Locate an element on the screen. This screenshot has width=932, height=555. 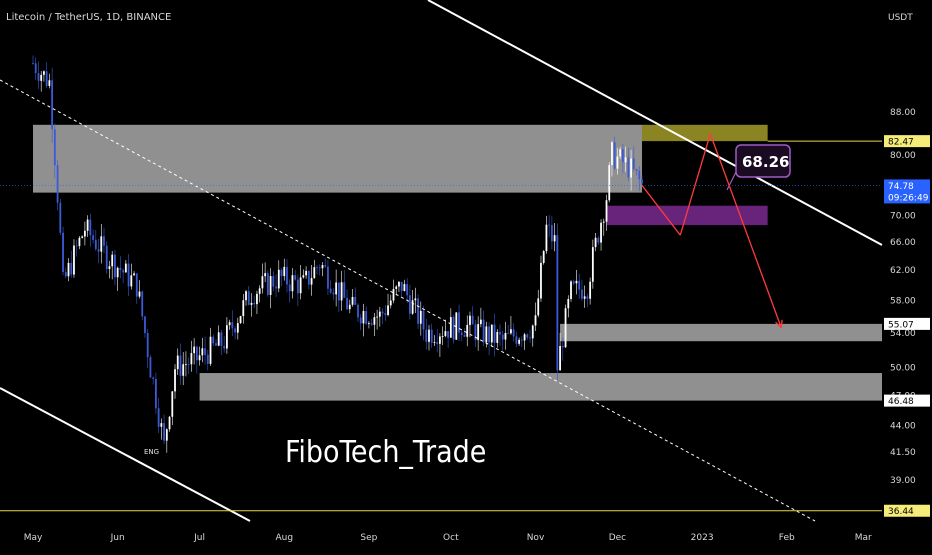
time-tick-label: Mar is located at coordinates (863, 538).